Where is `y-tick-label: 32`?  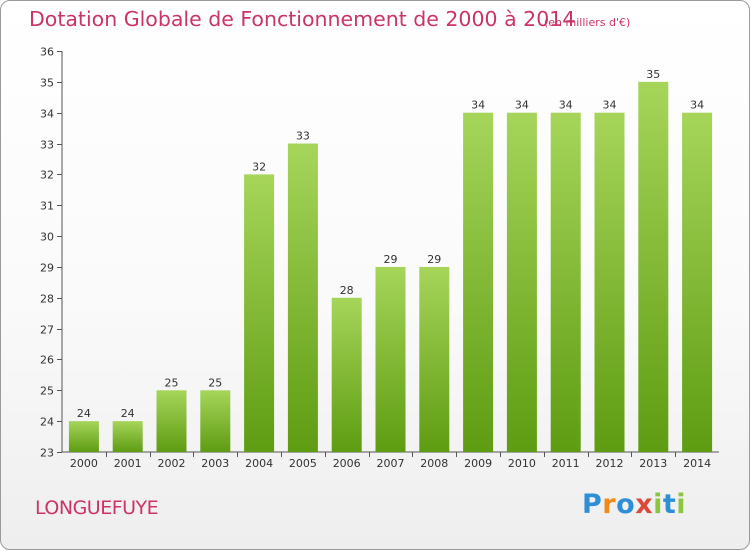 y-tick-label: 32 is located at coordinates (47, 175).